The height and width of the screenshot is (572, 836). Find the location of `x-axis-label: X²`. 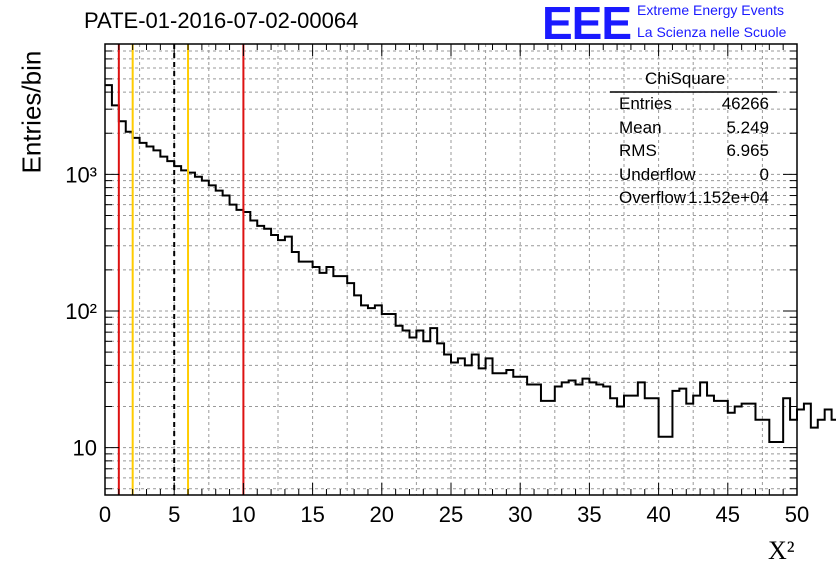

x-axis-label: X² is located at coordinates (781, 550).